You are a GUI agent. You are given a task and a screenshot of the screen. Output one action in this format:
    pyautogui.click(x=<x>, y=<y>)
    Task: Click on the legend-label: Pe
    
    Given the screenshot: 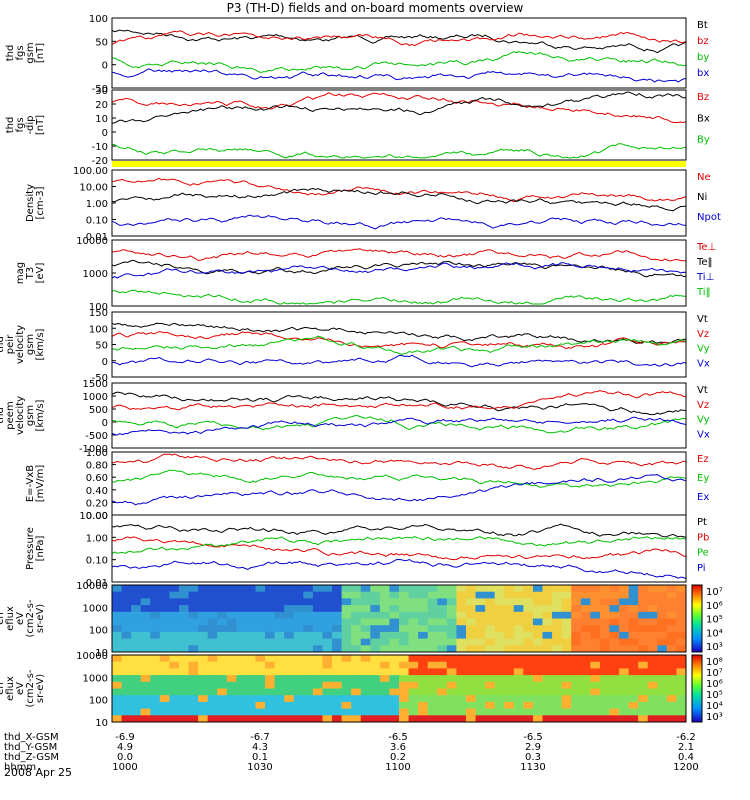 What is the action you would take?
    pyautogui.click(x=703, y=553)
    